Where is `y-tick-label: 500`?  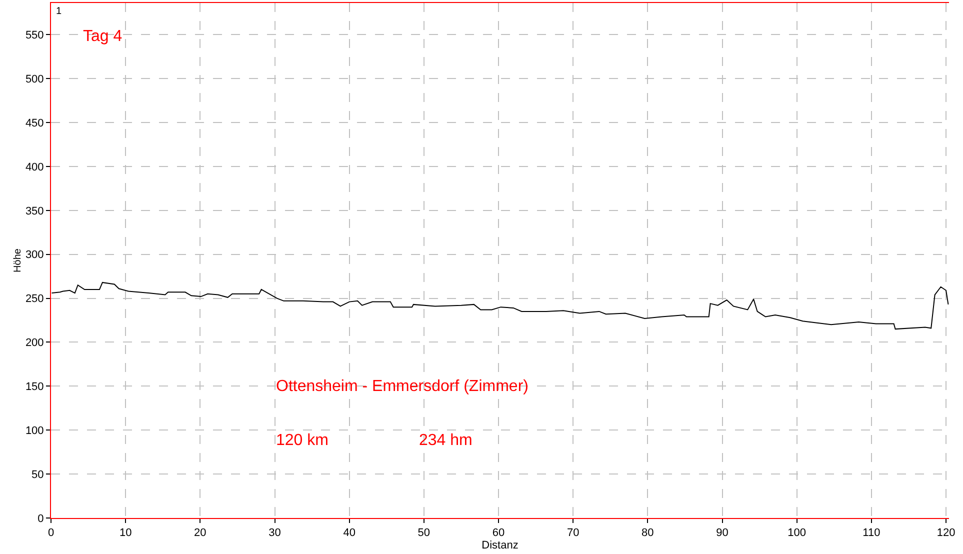
y-tick-label: 500 is located at coordinates (34, 79).